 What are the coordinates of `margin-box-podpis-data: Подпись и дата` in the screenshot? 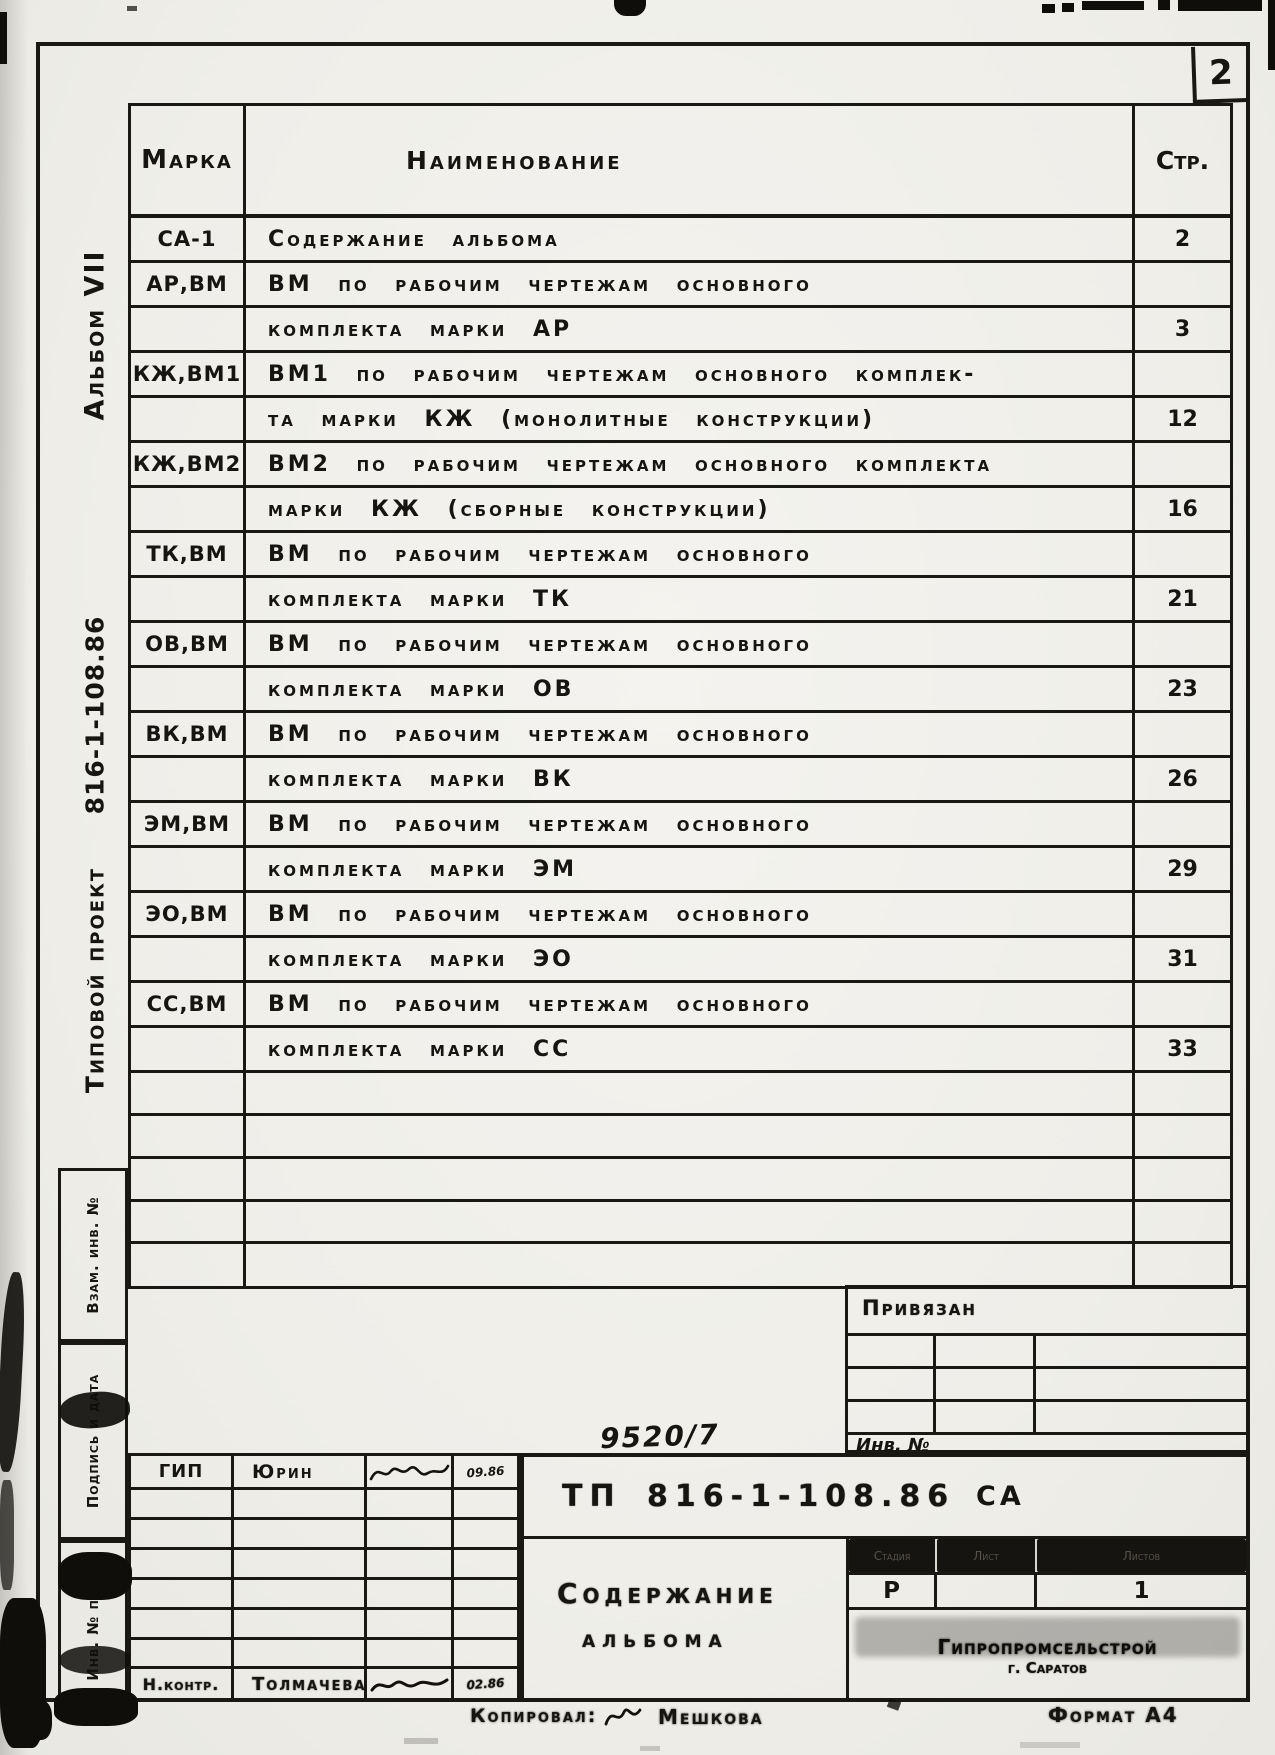 It's located at (93, 1441).